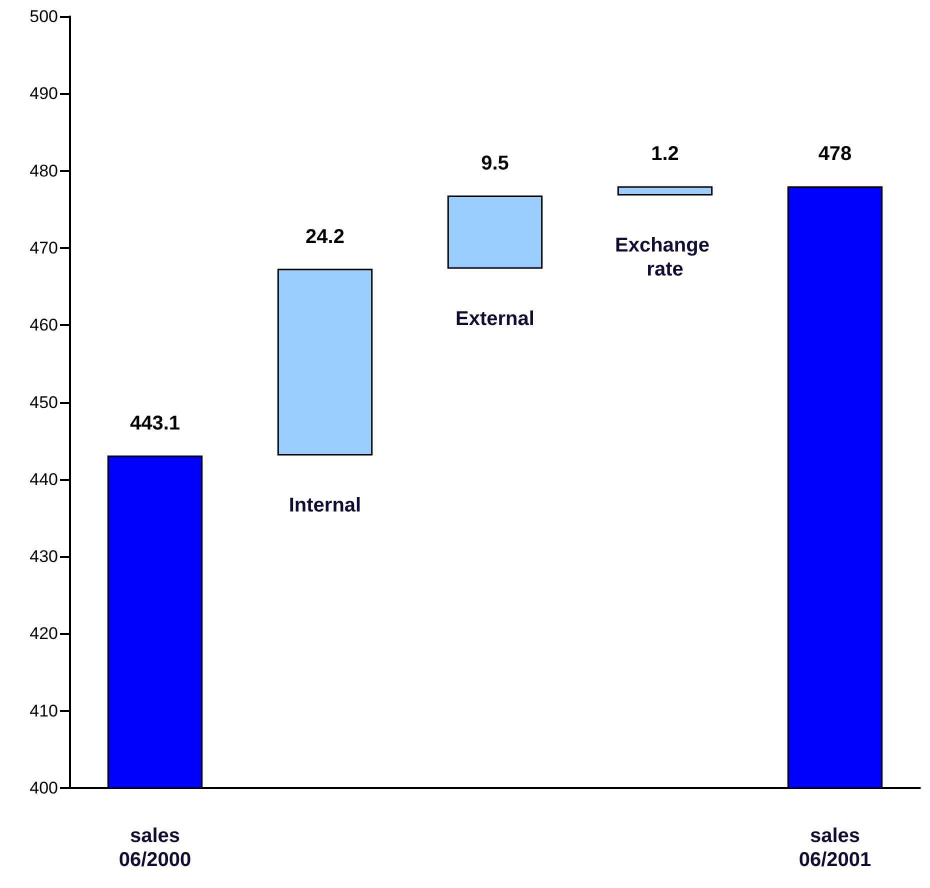  What do you see at coordinates (155, 848) in the screenshot?
I see `x-tick-label: sales 06/2000` at bounding box center [155, 848].